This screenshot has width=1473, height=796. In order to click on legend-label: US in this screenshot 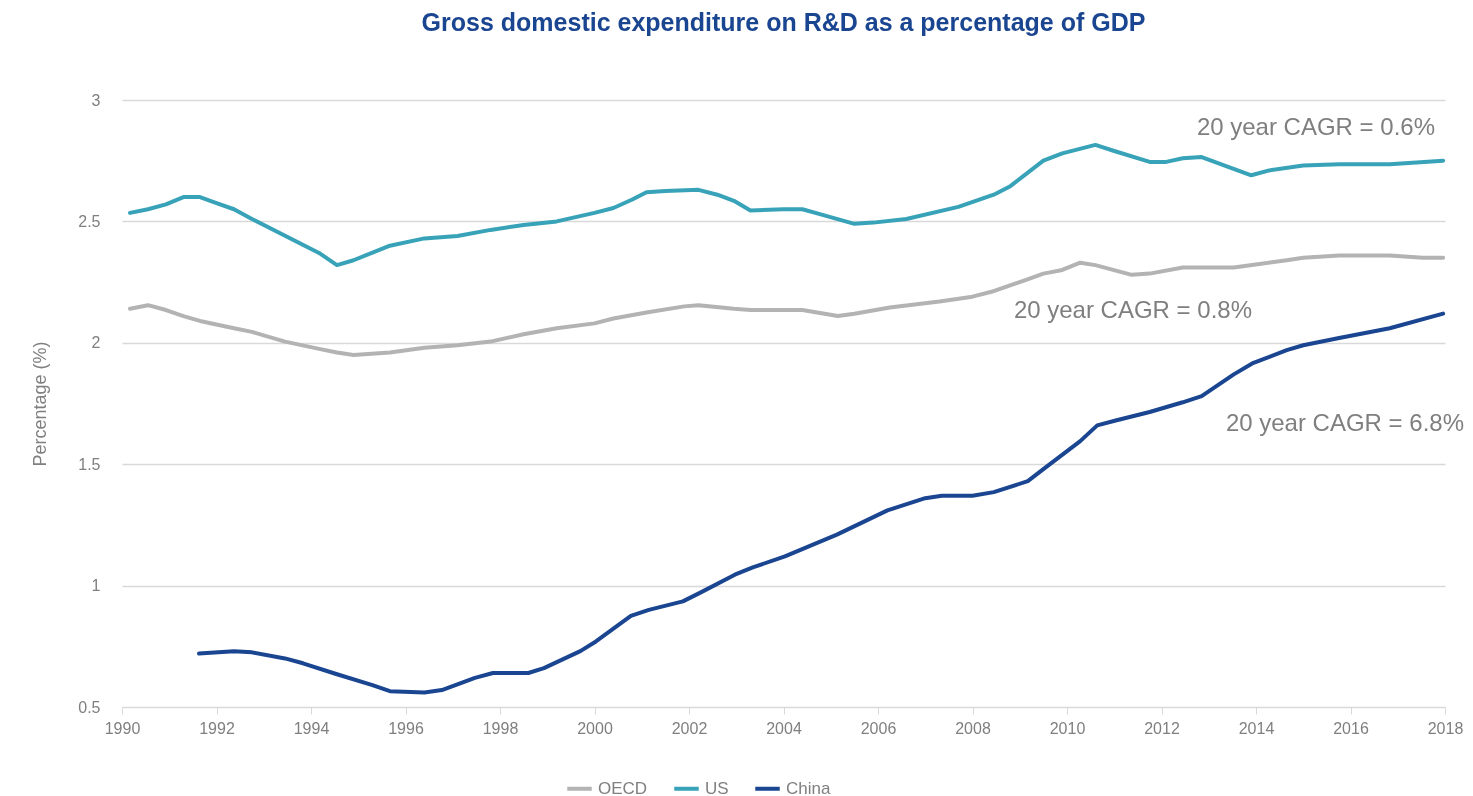, I will do `click(717, 787)`.